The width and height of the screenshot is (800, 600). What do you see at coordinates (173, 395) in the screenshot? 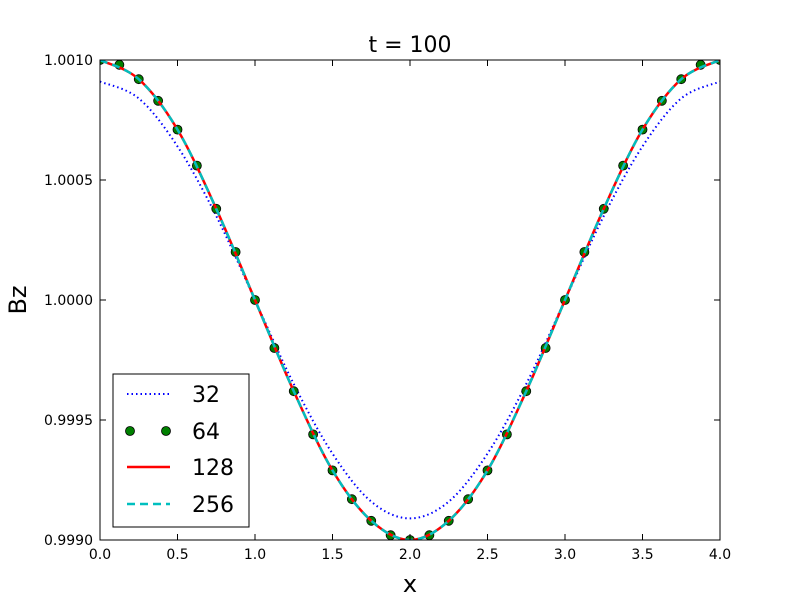
I see `legend-item-32: 32` at bounding box center [173, 395].